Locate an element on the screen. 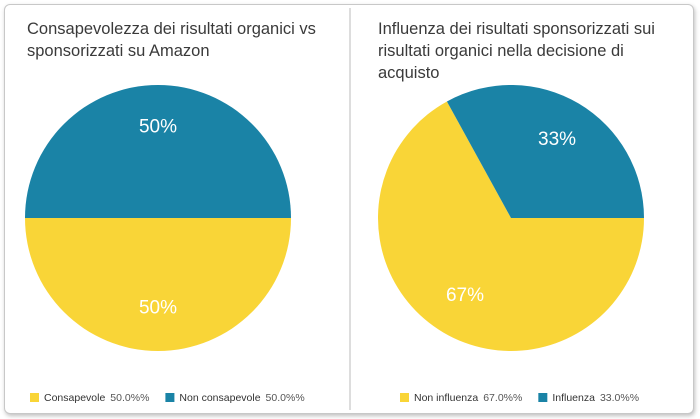 This screenshot has width=700, height=419. legend-label: Consapevole is located at coordinates (74, 398).